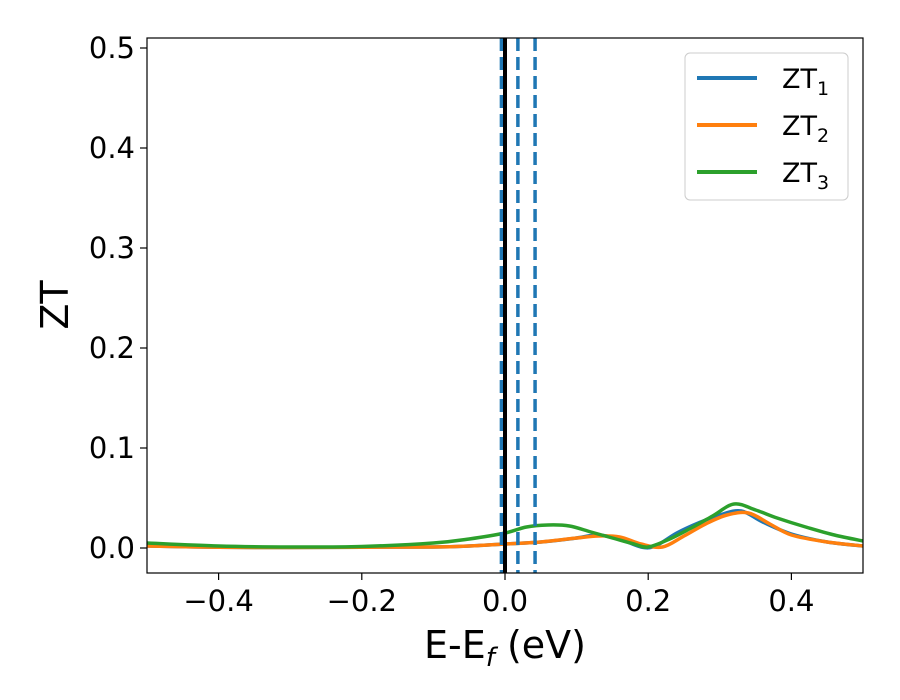 The height and width of the screenshot is (700, 900). What do you see at coordinates (455, 645) in the screenshot?
I see `x-axis-title-main: E-E` at bounding box center [455, 645].